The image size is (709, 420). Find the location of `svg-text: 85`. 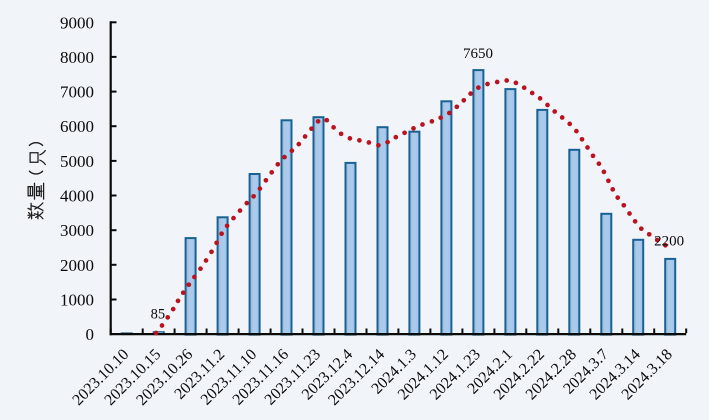

svg-text: 85 is located at coordinates (158, 315).